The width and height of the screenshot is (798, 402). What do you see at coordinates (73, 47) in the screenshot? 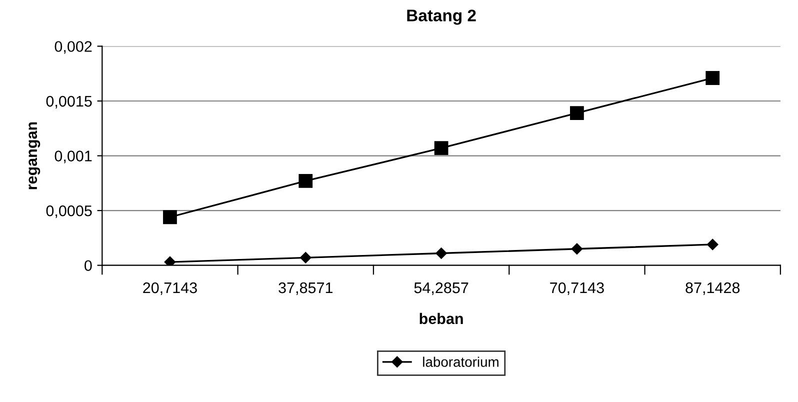
I see `y-tick-label: 0,002` at bounding box center [73, 47].